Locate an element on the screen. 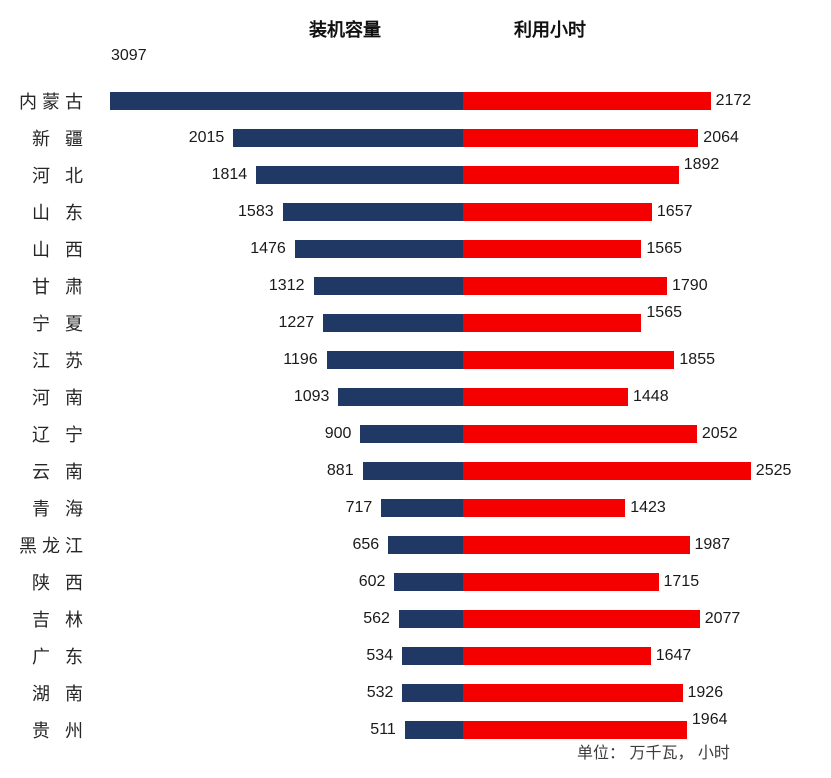 This screenshot has width=831, height=778. province-label: 宁 夏 is located at coordinates (59, 323).